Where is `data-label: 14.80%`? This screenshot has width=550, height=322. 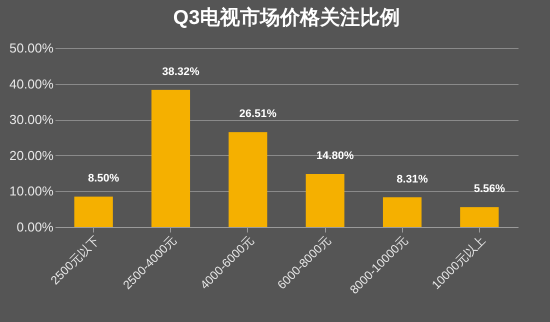
data-label: 14.80% is located at coordinates (335, 156).